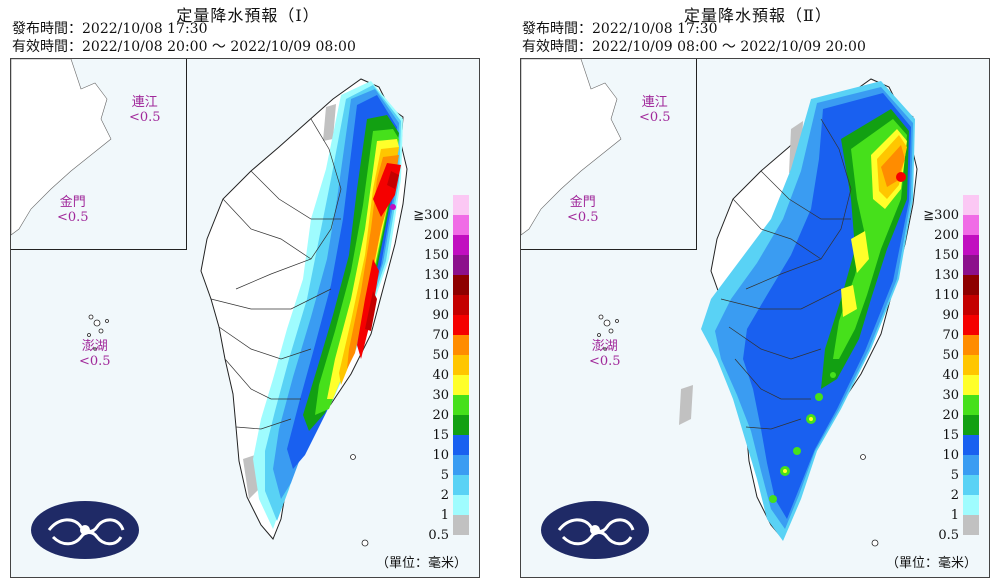  I want to click on legend-label: 5, so click(444, 475).